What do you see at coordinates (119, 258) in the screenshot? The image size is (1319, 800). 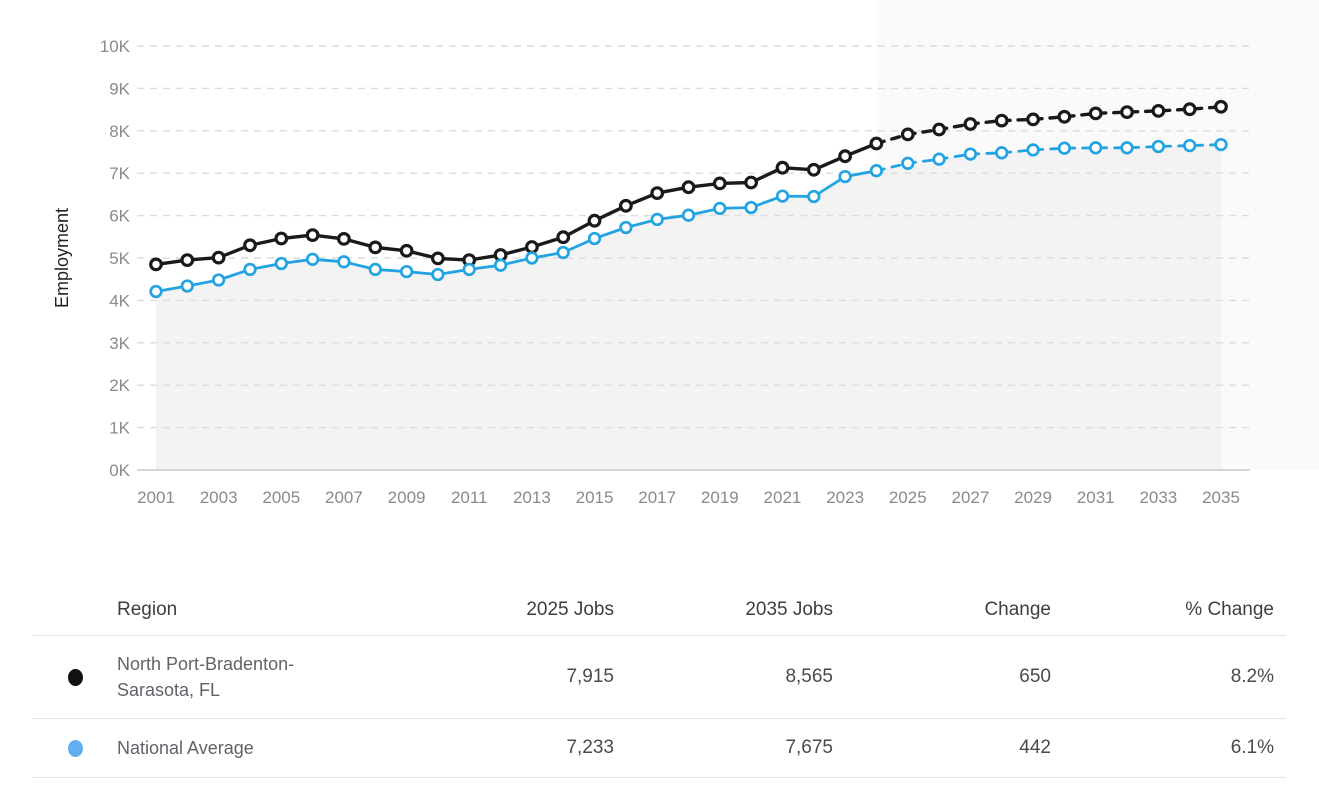 I see `y-tick-label: 5K` at bounding box center [119, 258].